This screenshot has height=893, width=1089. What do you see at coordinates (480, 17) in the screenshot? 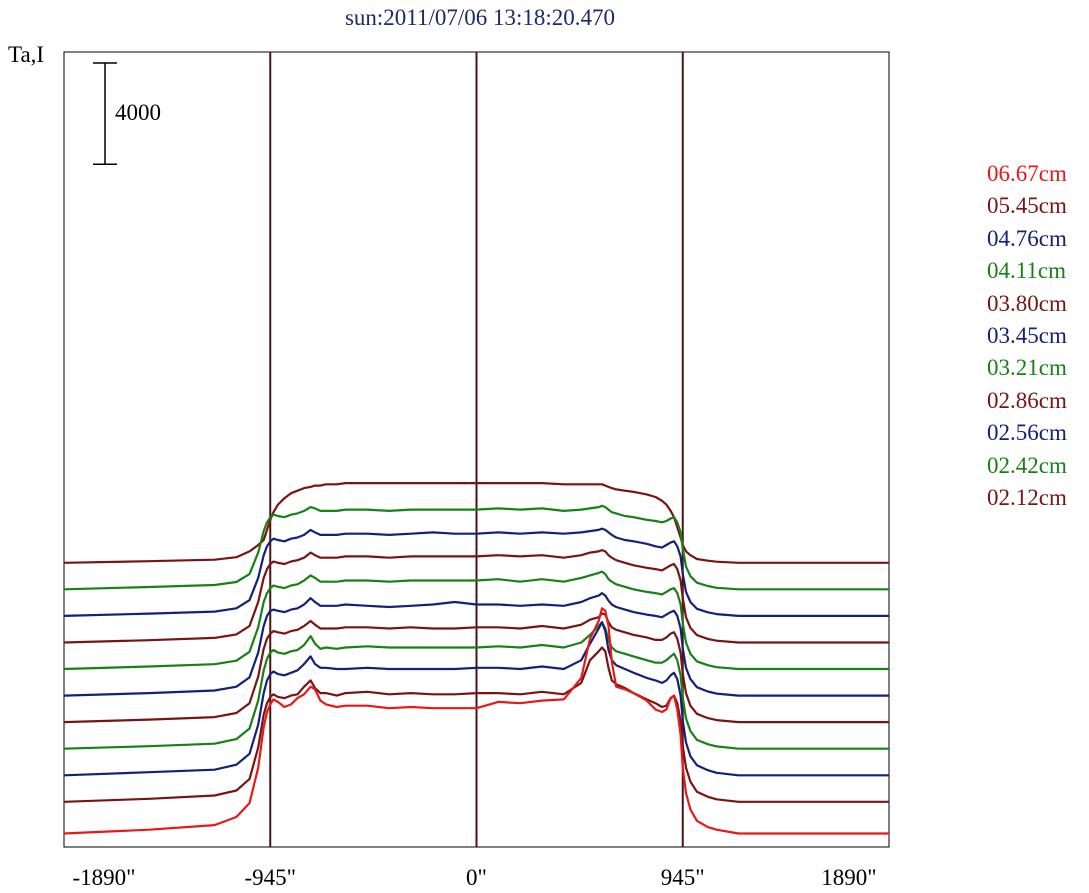
I see `chart-title: sun:2011/07/06 13:18:20.470` at bounding box center [480, 17].